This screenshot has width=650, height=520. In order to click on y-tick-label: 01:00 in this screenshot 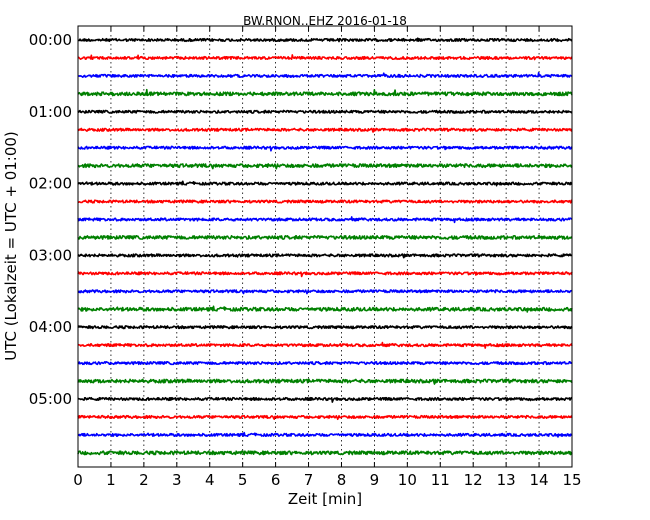, I will do `click(50, 112)`.